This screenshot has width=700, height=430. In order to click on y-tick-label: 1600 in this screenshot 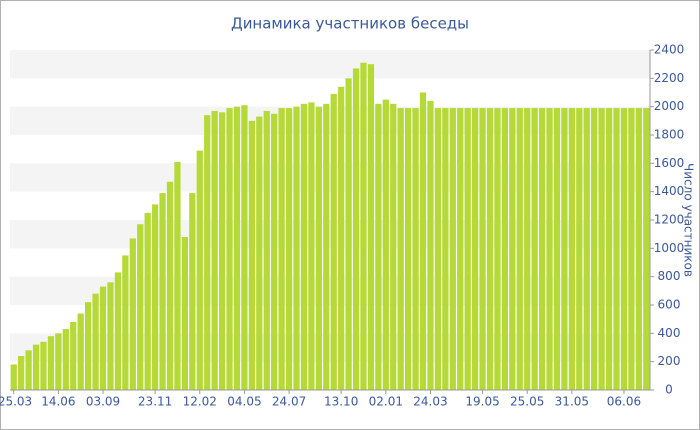, I will do `click(669, 163)`.